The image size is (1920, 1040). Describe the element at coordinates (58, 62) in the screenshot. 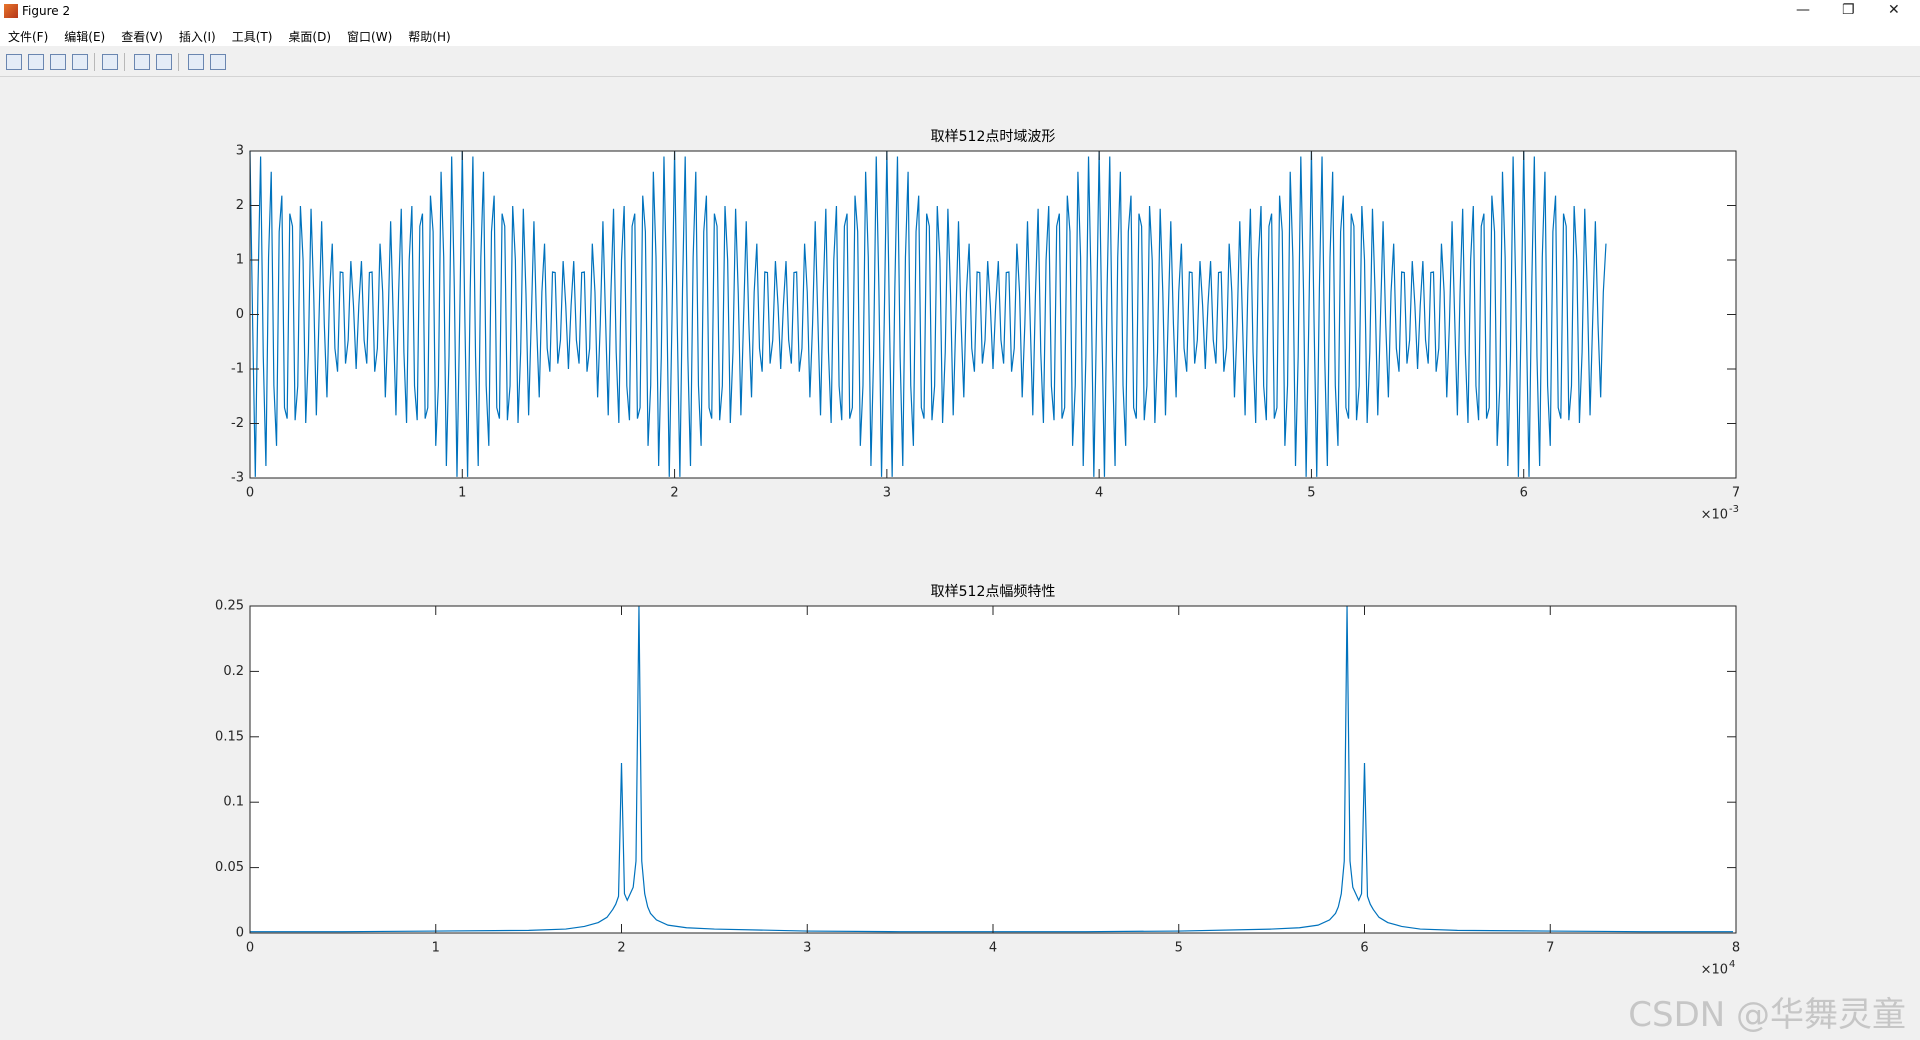

I see `save-button` at that location.